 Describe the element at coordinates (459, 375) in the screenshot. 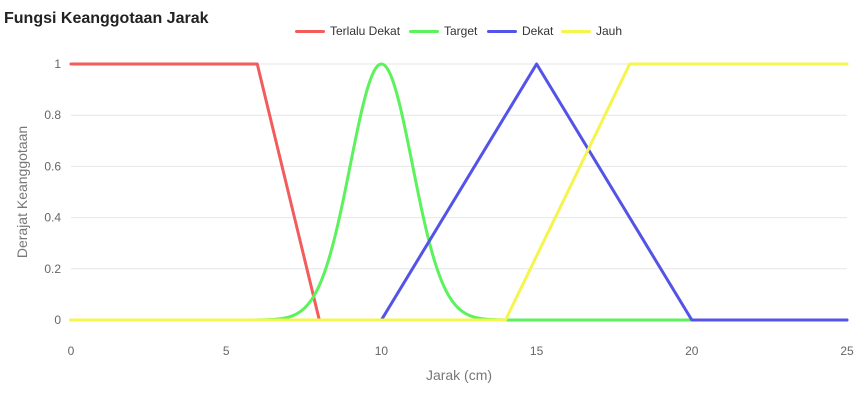

I see `x-axis-title: Jarak (cm)` at that location.